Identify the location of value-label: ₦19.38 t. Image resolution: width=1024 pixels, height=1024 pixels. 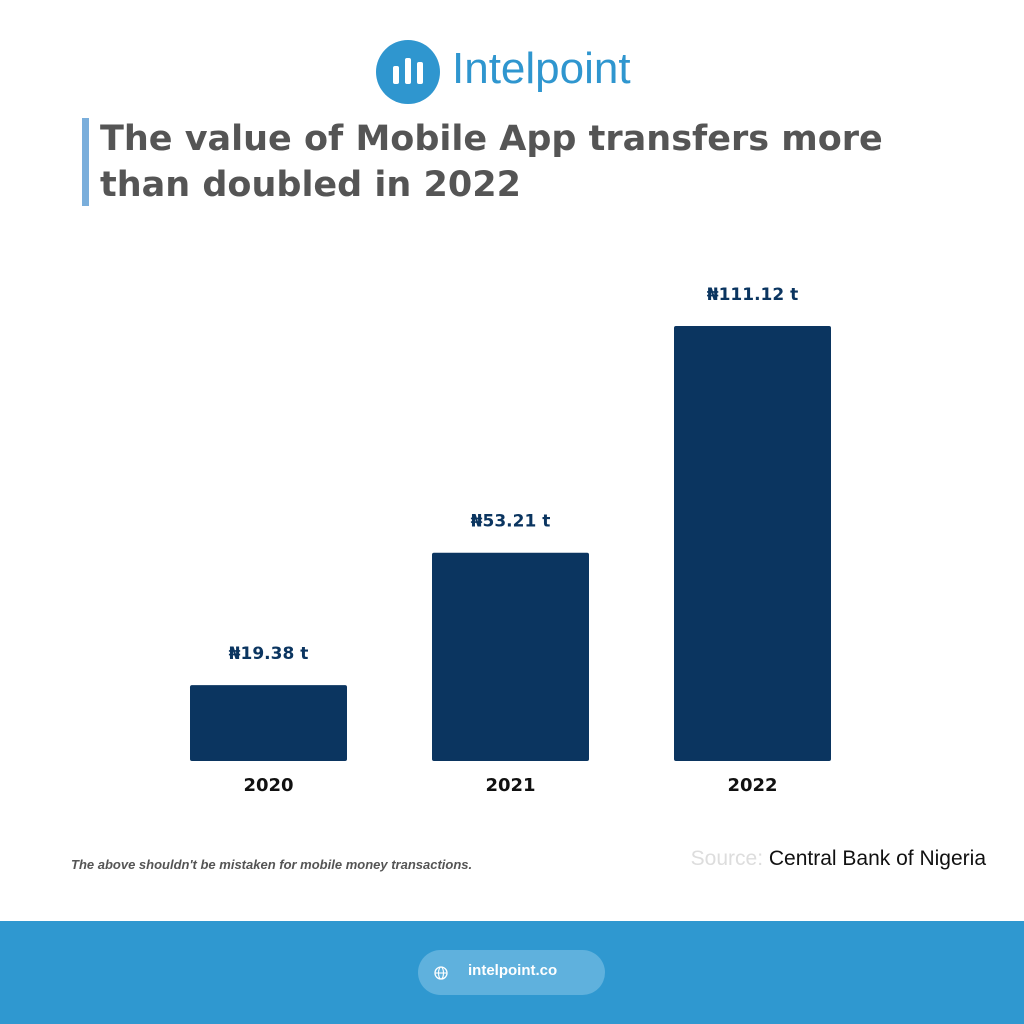
(269, 654).